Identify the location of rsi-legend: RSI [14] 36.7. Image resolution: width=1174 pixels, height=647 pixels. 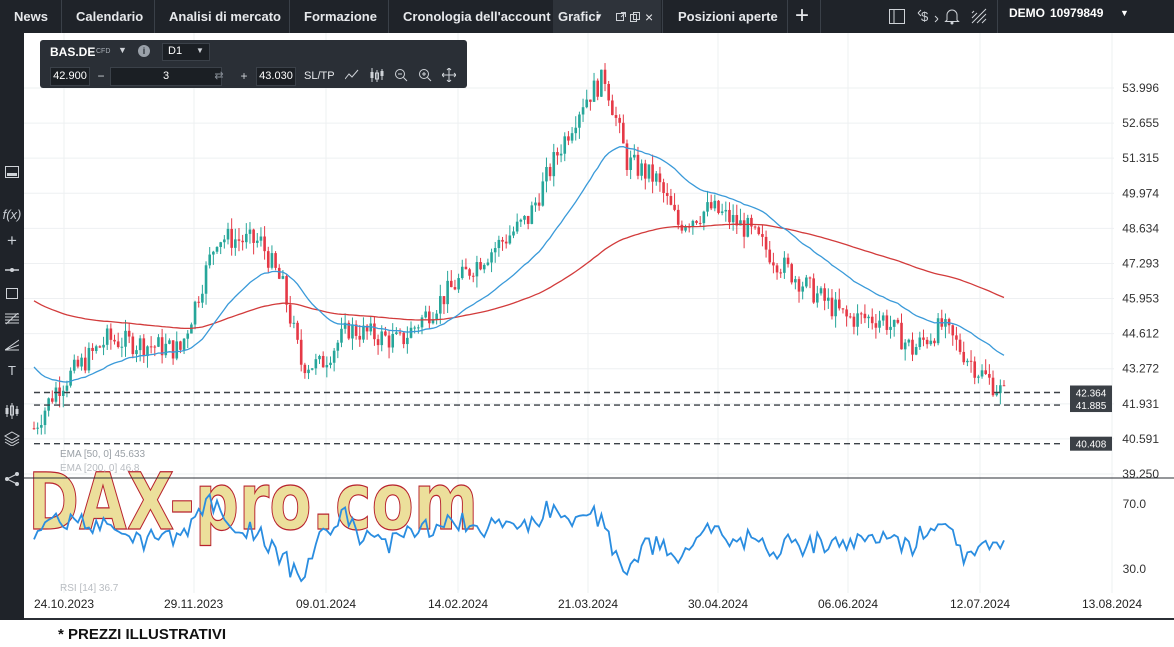
(89, 588).